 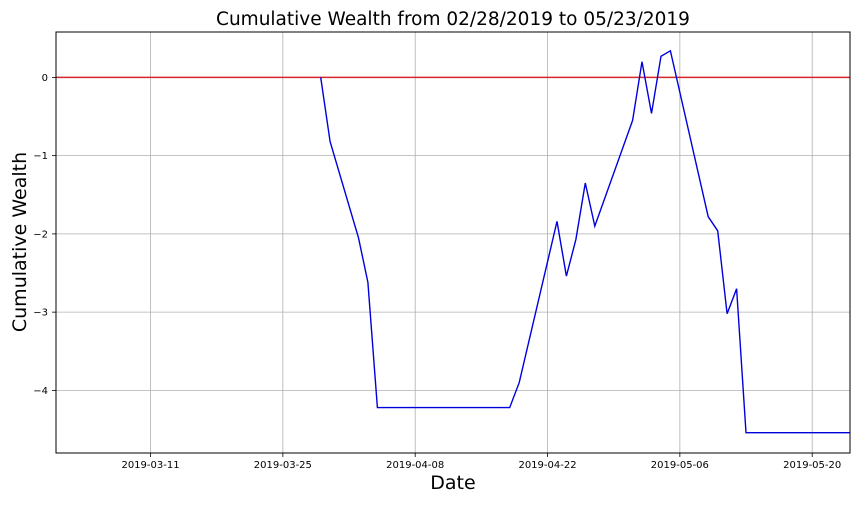 What do you see at coordinates (812, 465) in the screenshot?
I see `x-tick-label: 2019-05-20` at bounding box center [812, 465].